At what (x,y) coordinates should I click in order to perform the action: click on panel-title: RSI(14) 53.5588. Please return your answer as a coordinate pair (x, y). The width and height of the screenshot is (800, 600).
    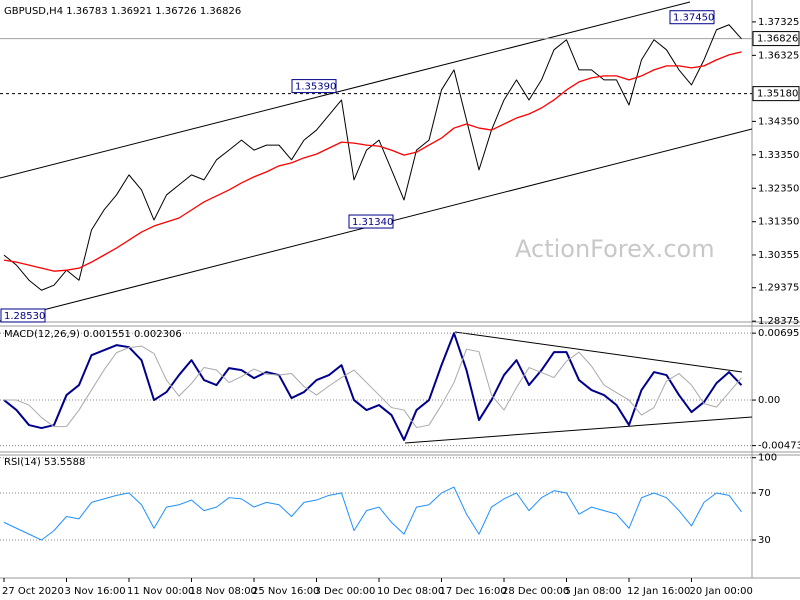
    Looking at the image, I should click on (44, 462).